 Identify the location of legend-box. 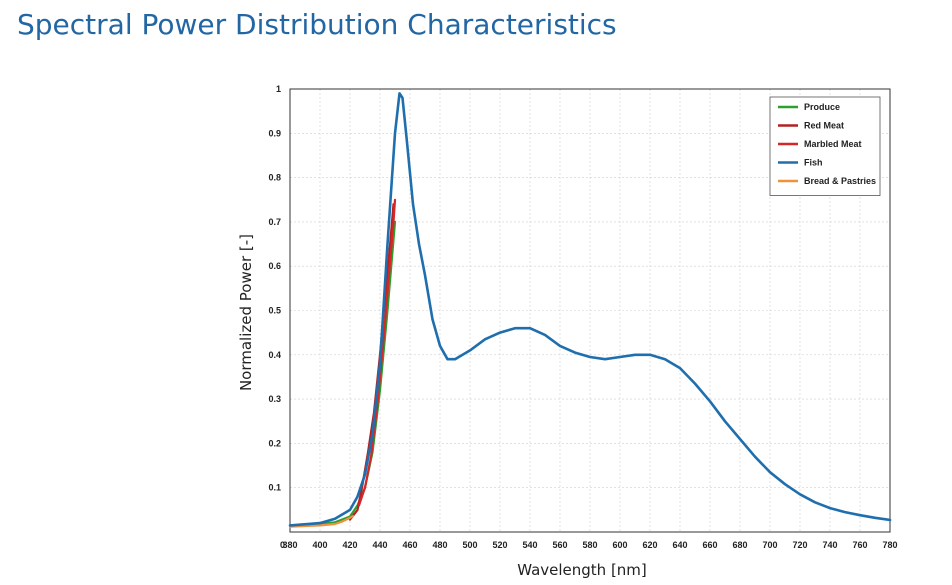
(825, 146).